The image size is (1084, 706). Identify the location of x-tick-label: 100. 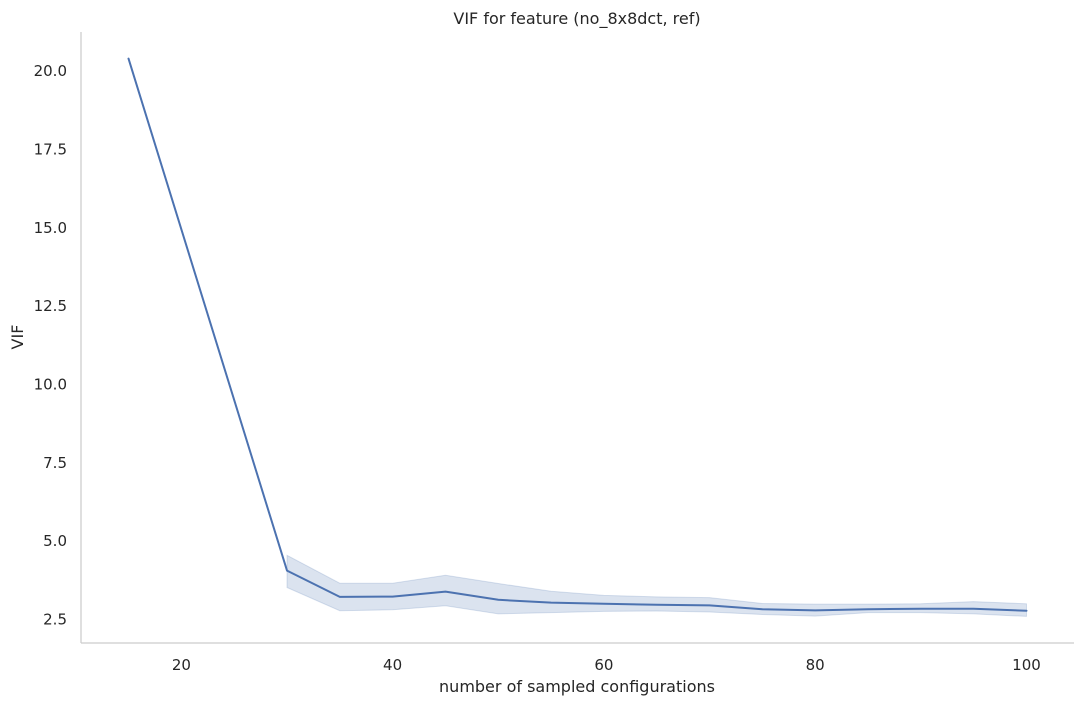
(1026, 665).